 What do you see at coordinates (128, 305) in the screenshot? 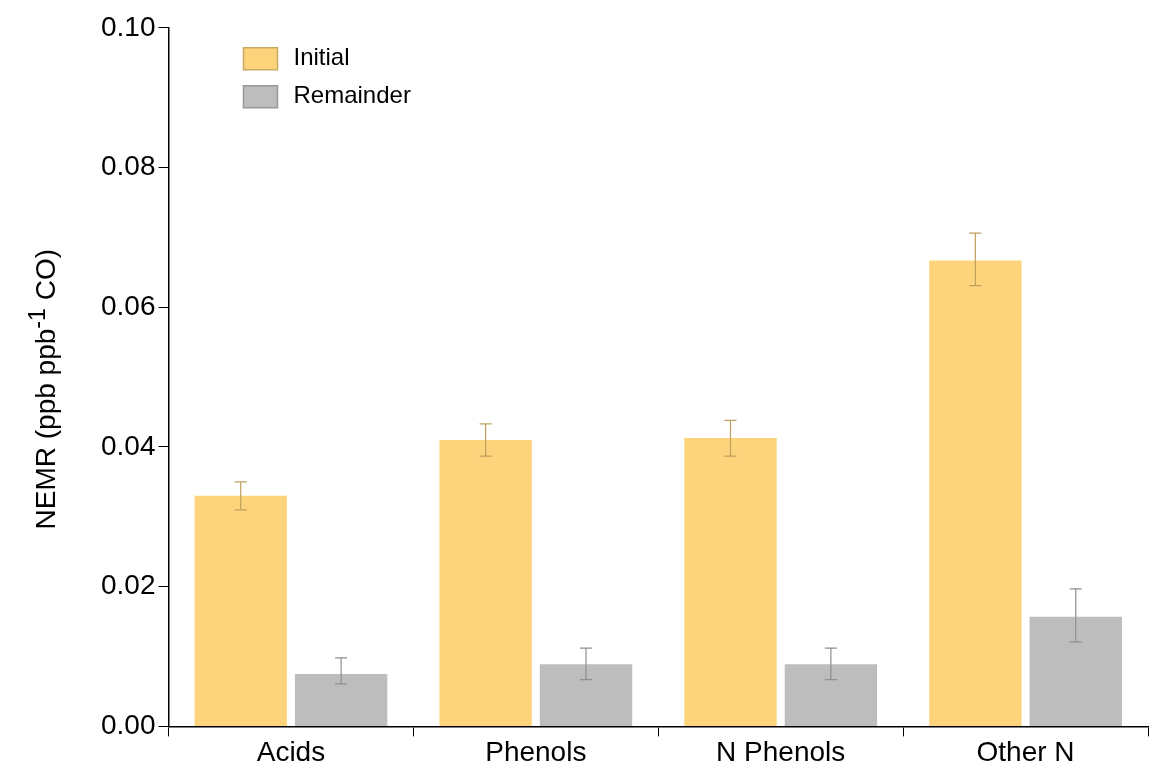
I see `y-tick-label: 0.06` at bounding box center [128, 305].